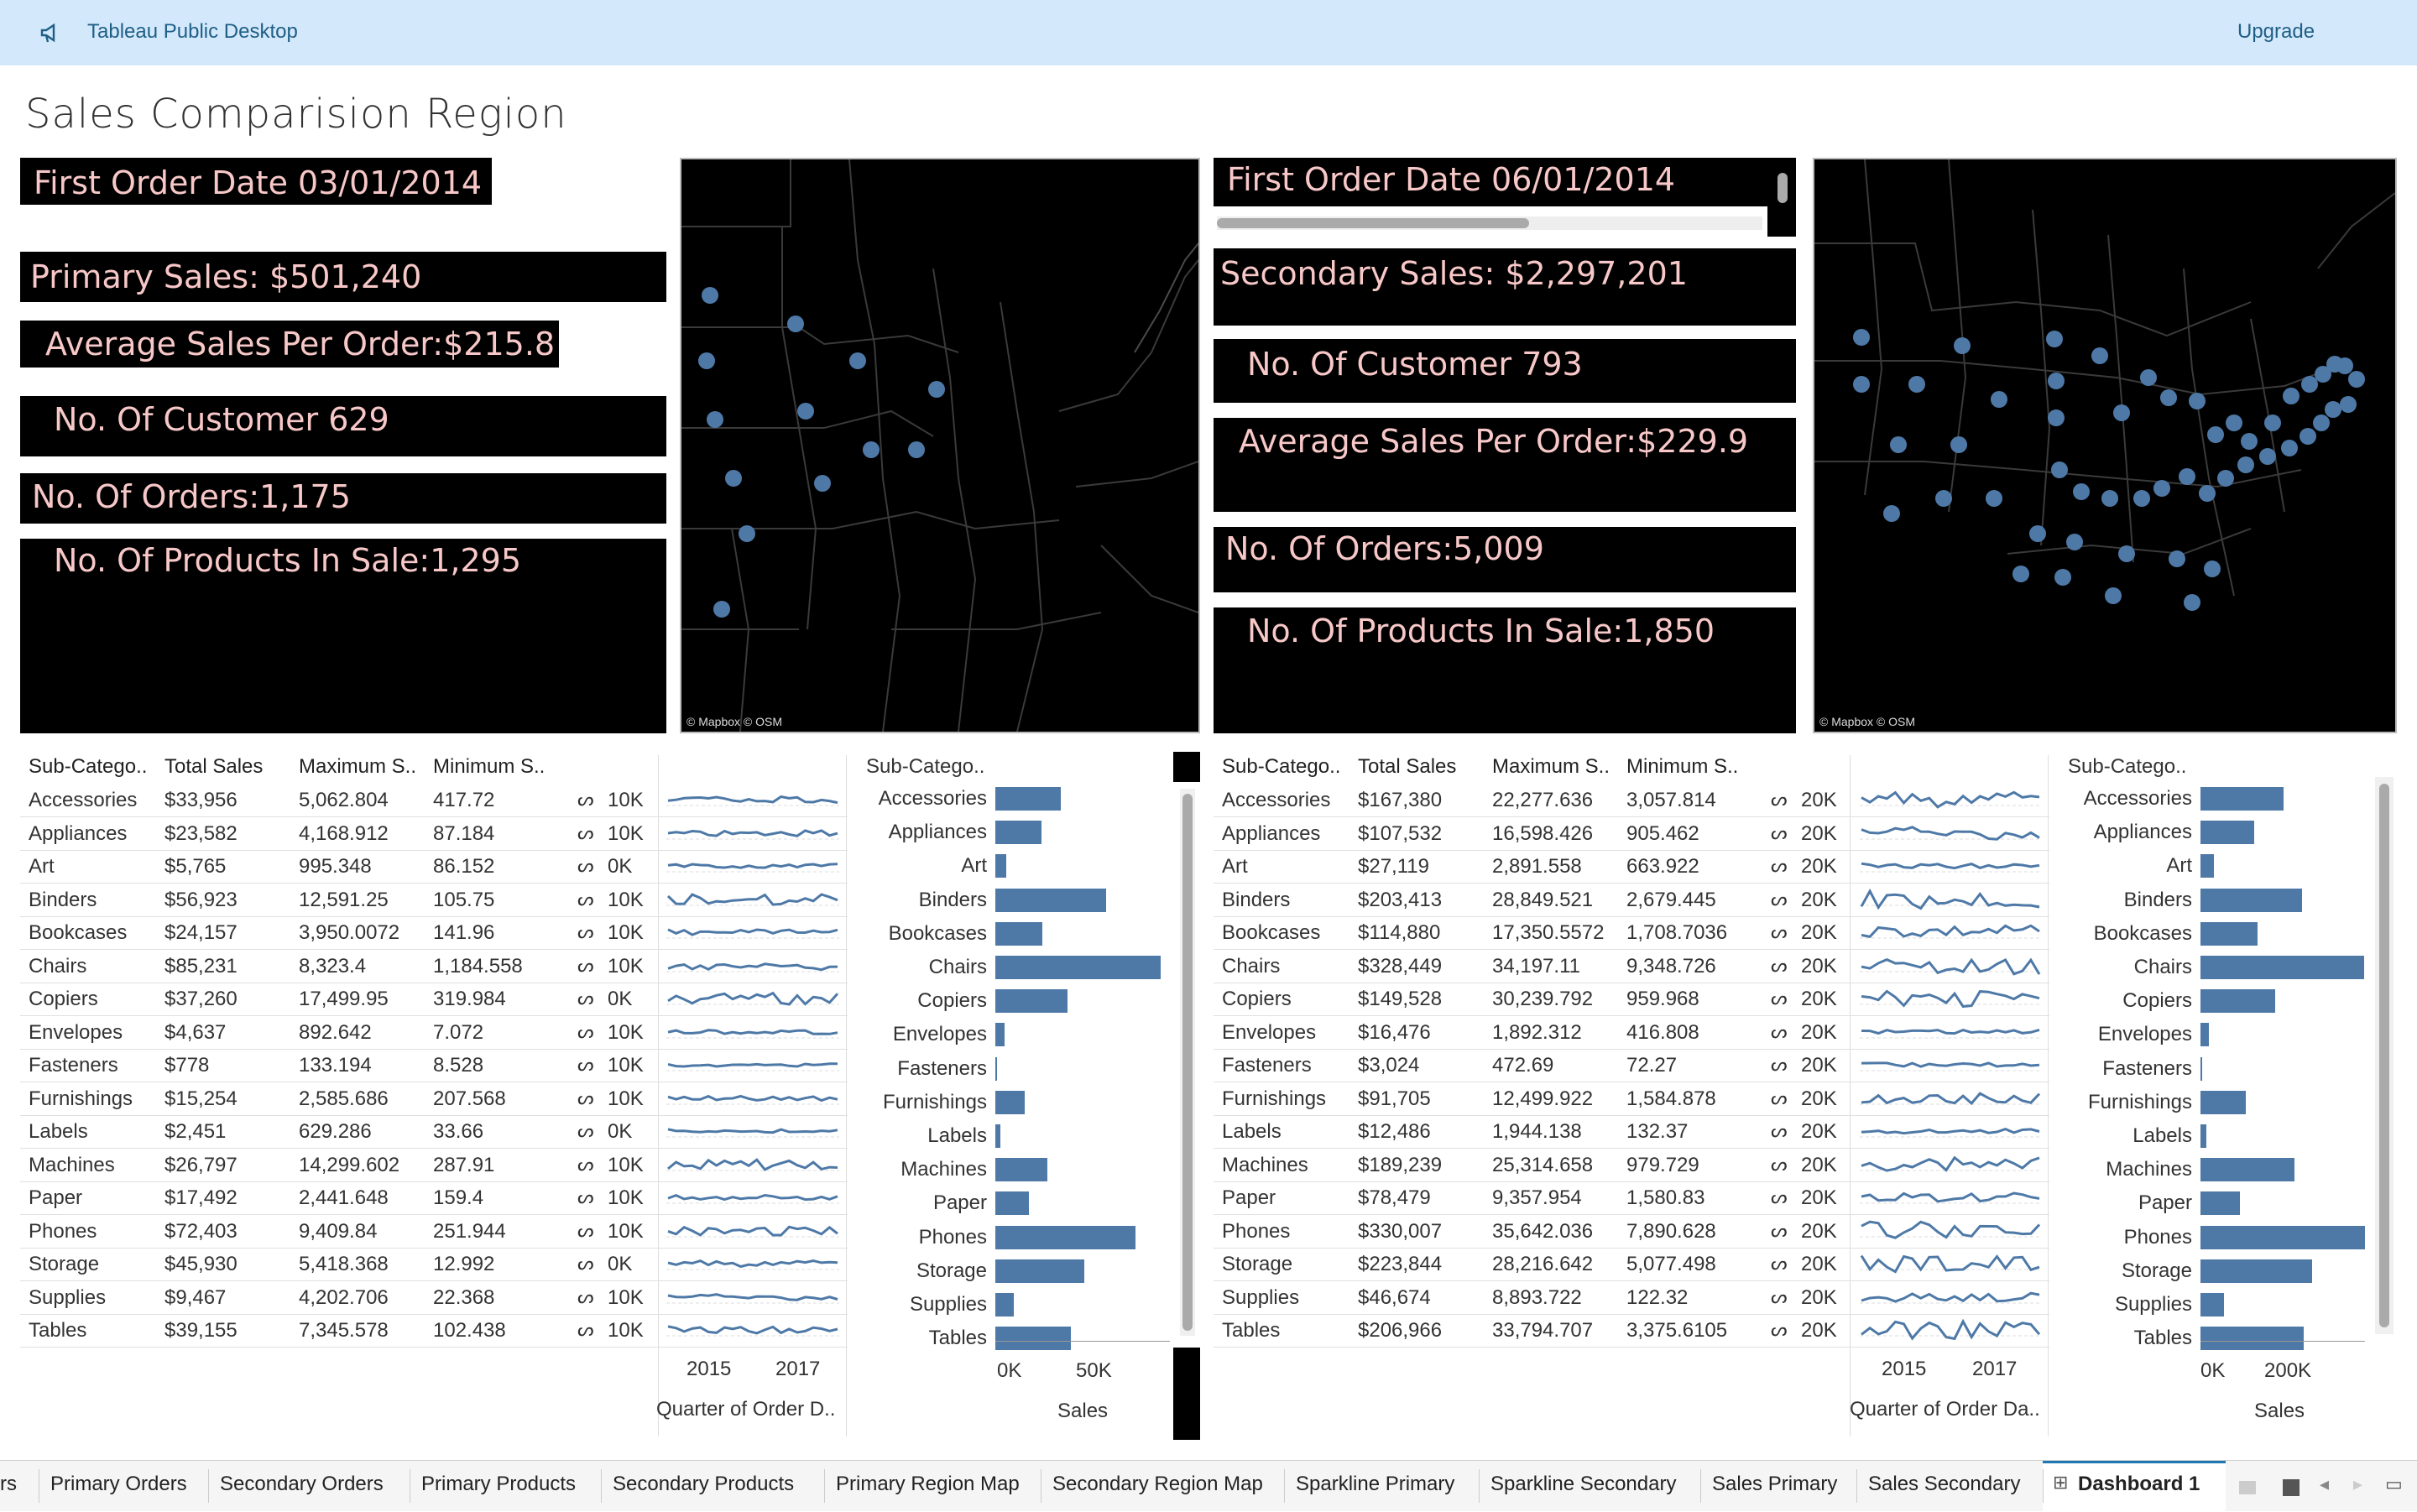 This screenshot has height=1512, width=2417. I want to click on primary-bar-label: Envelopes, so click(939, 1034).